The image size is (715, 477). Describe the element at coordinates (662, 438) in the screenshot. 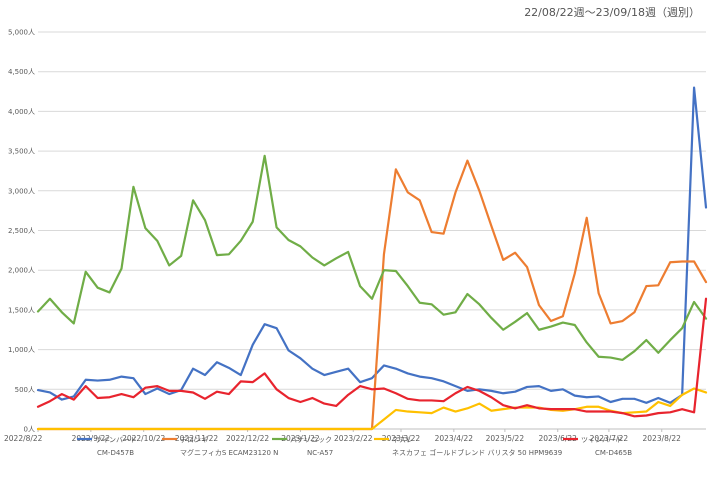

I see `x-tick-label: 2023/8/22` at that location.